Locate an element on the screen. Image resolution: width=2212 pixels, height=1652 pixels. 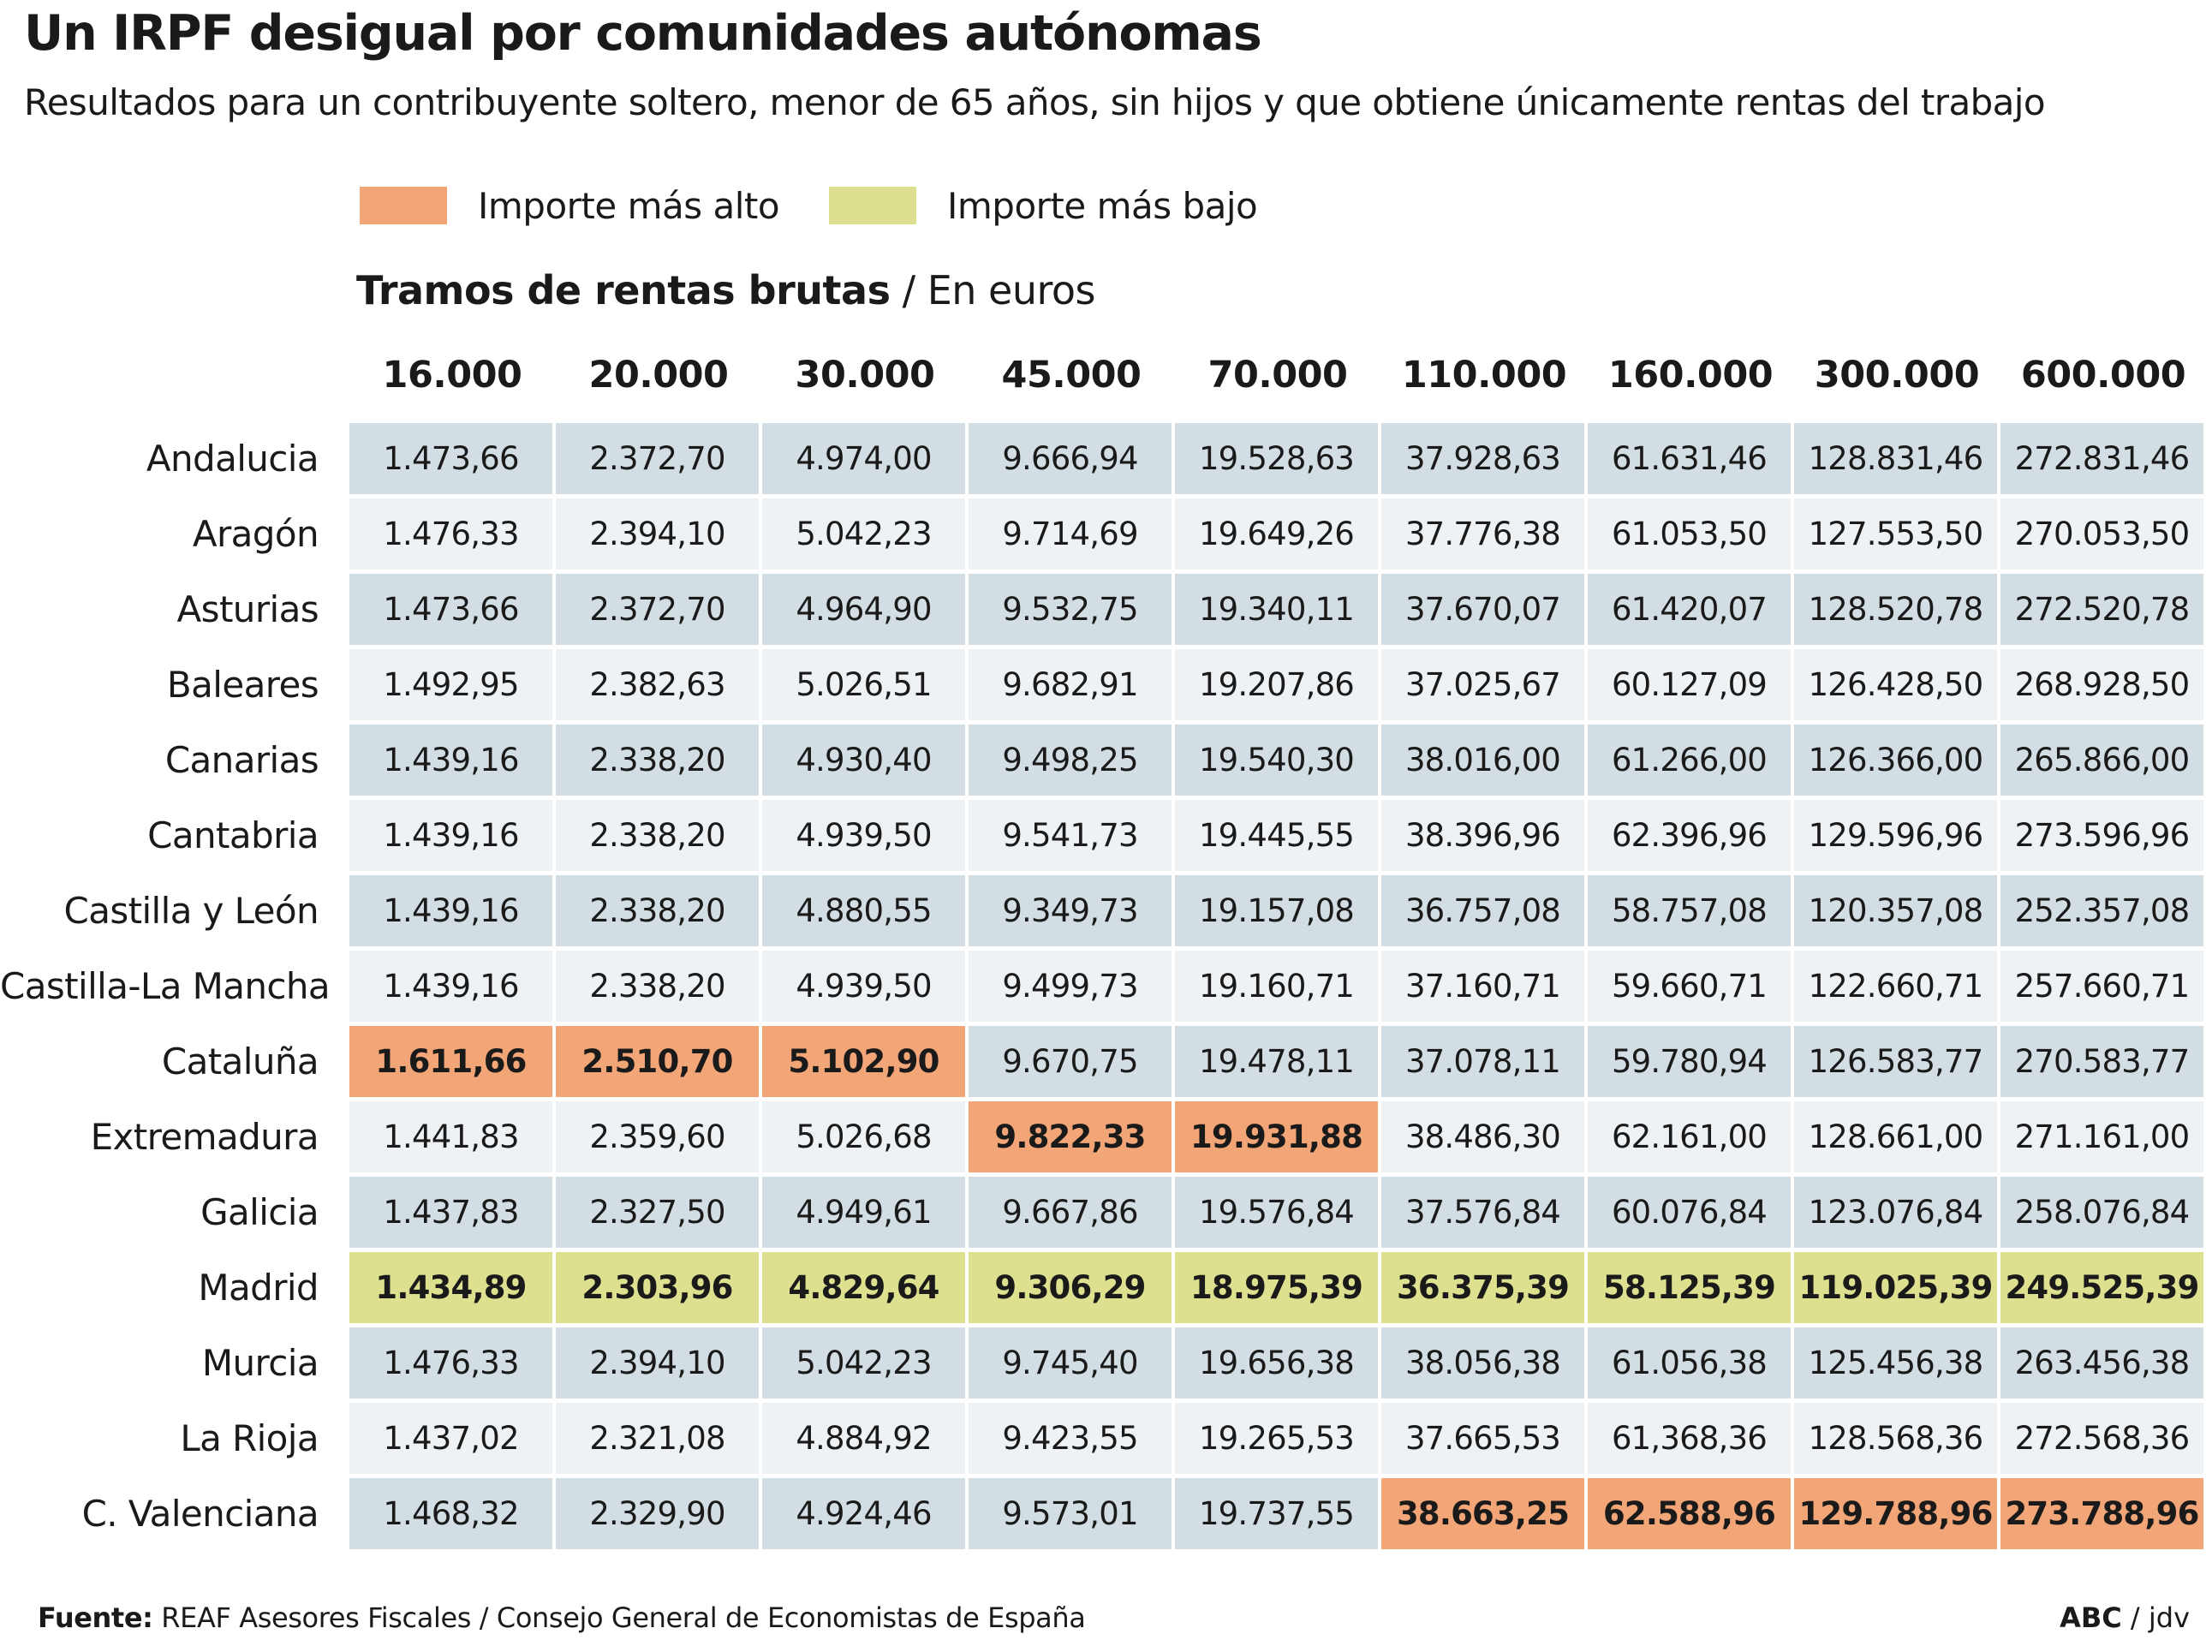
table-cell: 58.757,08 is located at coordinates (1689, 911).